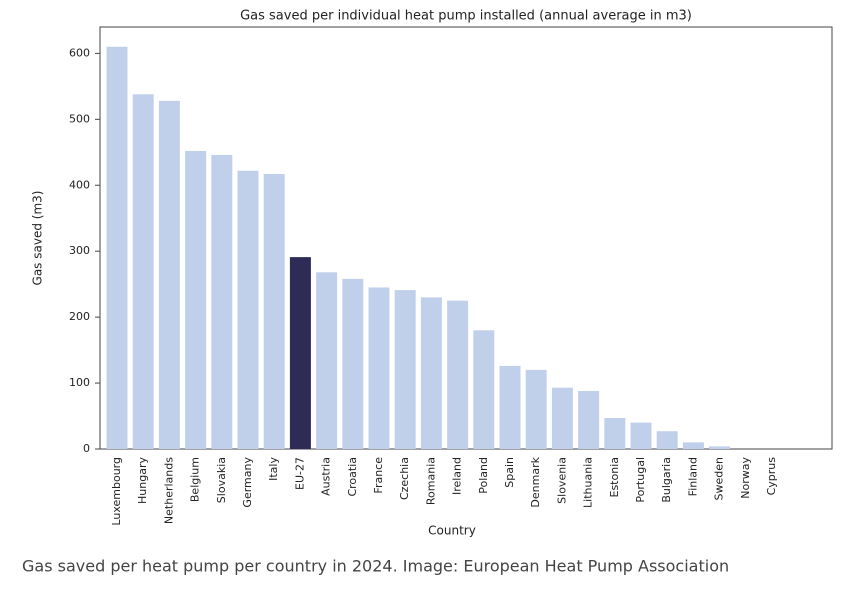  Describe the element at coordinates (430, 481) in the screenshot. I see `x-tick-label: Romania` at that location.